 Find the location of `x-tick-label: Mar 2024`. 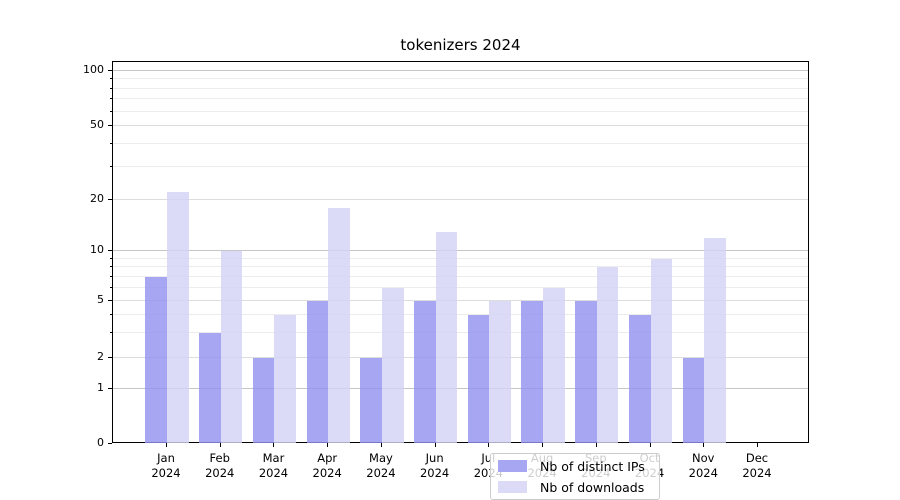

x-tick-label: Mar 2024 is located at coordinates (273, 465).